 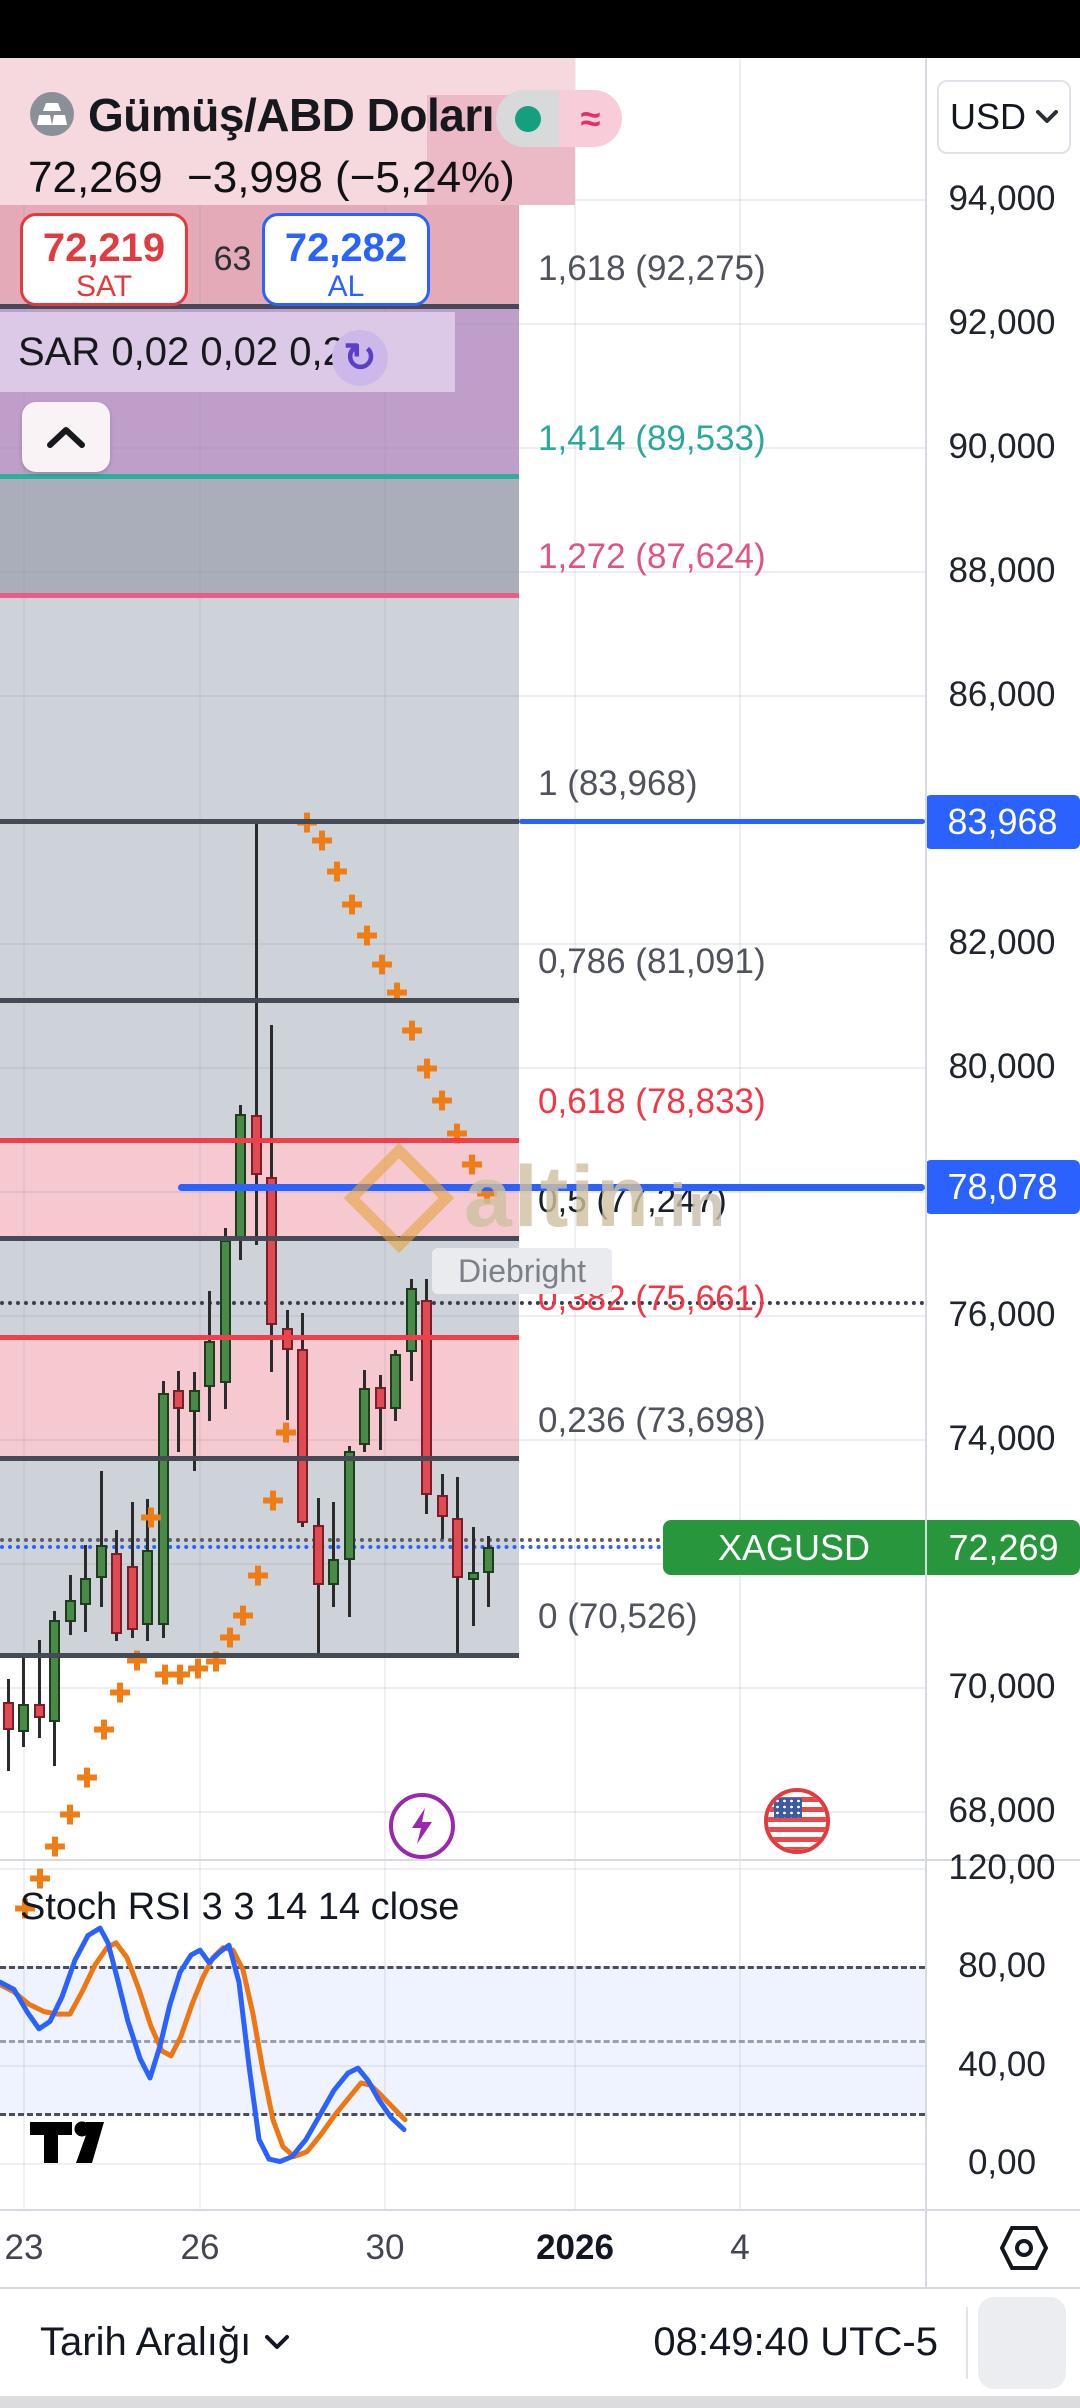 I want to click on date-range-label: Tarih Aralığı, so click(x=146, y=2342).